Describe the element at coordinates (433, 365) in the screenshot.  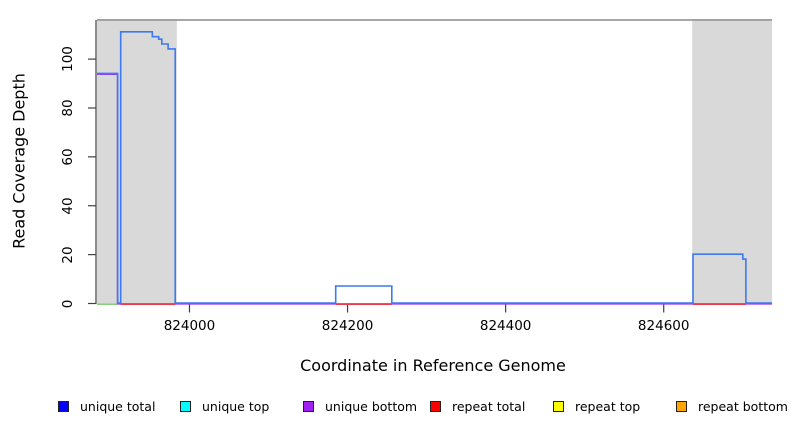
I see `x-axis-title: Coordinate in Reference Genome` at that location.